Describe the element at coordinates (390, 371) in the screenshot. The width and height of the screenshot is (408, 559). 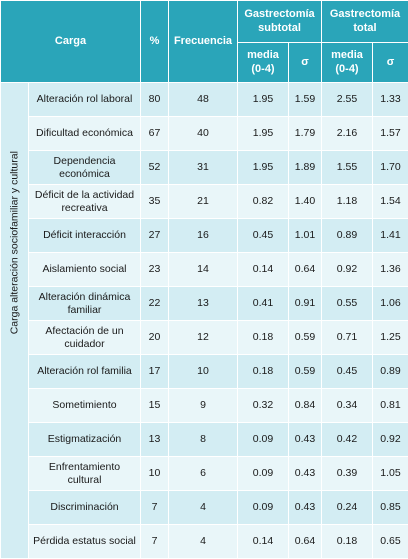
I see `cell: 0.89` at that location.